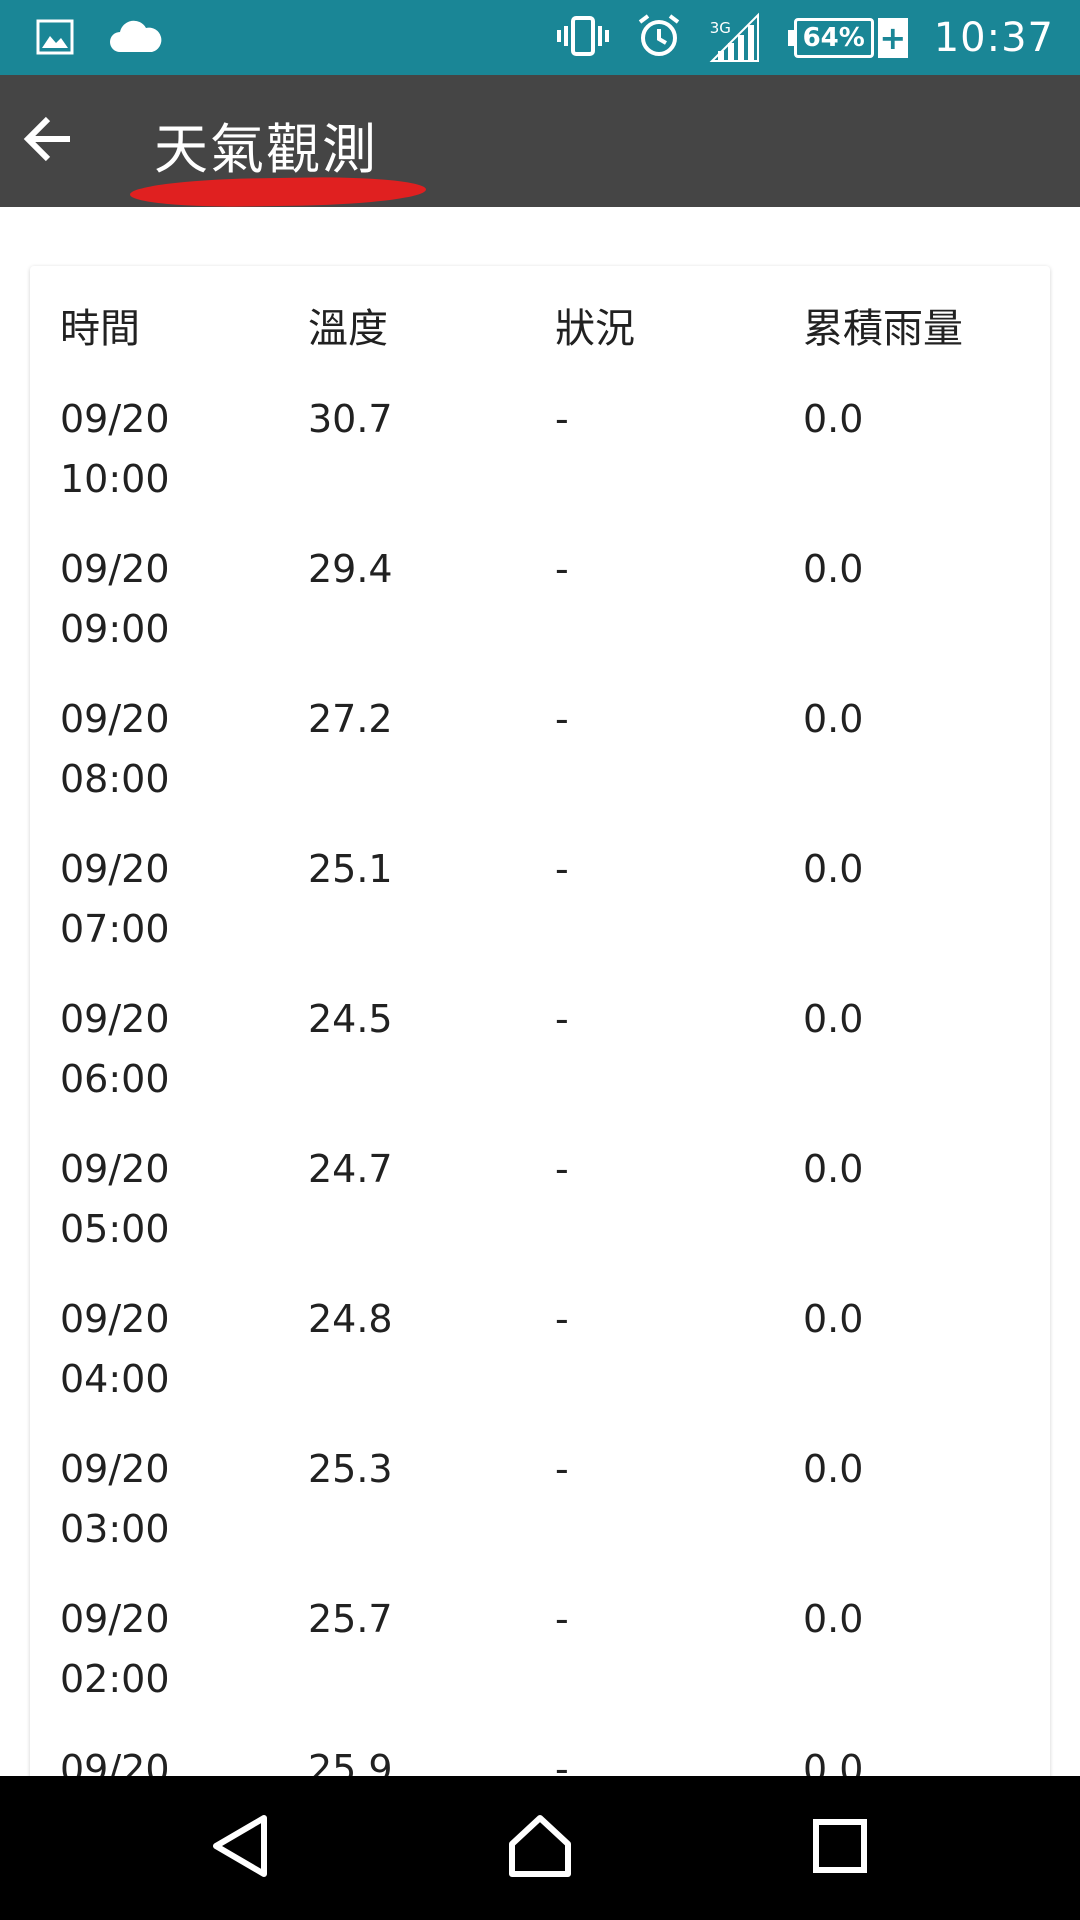  What do you see at coordinates (540, 1064) in the screenshot?
I see `table-row: 09/20 06:00 24.5 - 0.0` at bounding box center [540, 1064].